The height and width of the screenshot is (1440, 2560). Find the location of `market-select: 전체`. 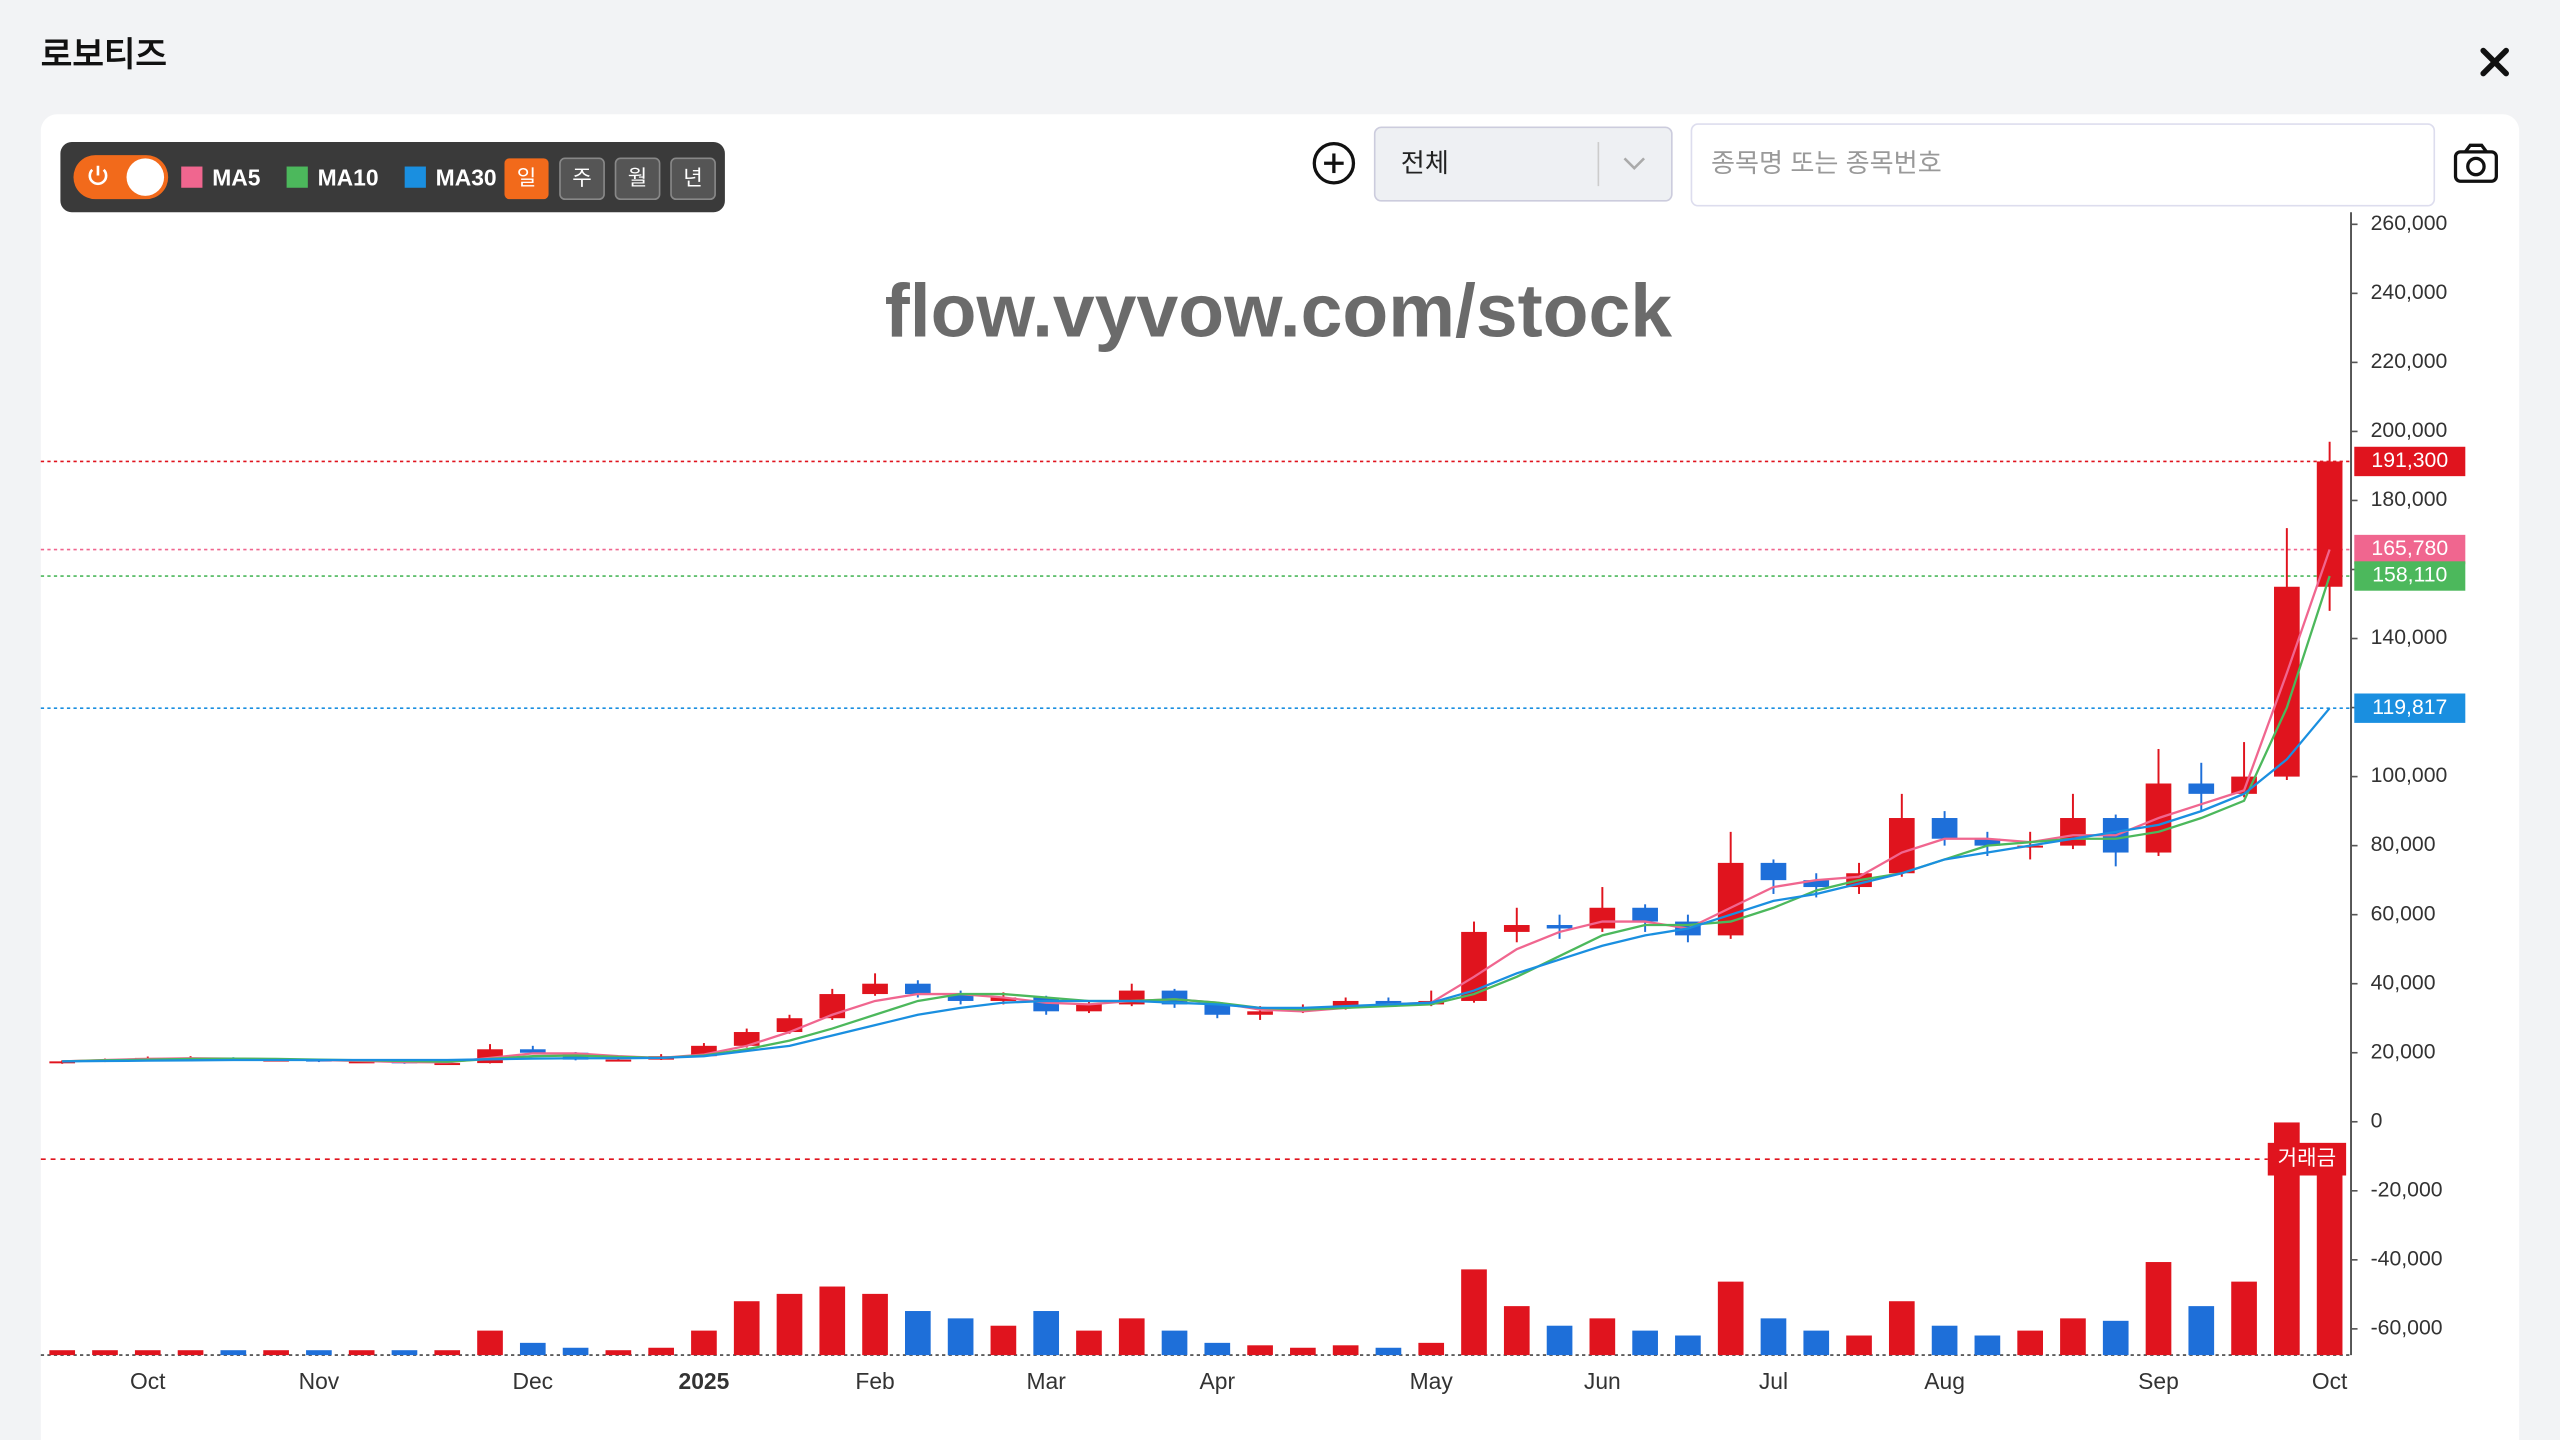

market-select: 전체 is located at coordinates (1523, 164).